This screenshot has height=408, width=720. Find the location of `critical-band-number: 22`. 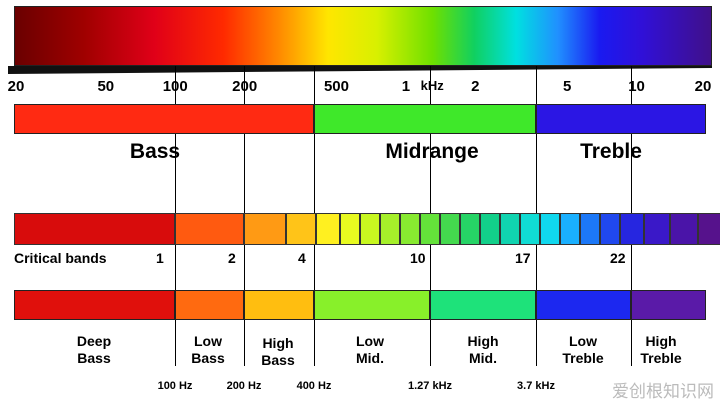

critical-band-number: 22 is located at coordinates (618, 258).